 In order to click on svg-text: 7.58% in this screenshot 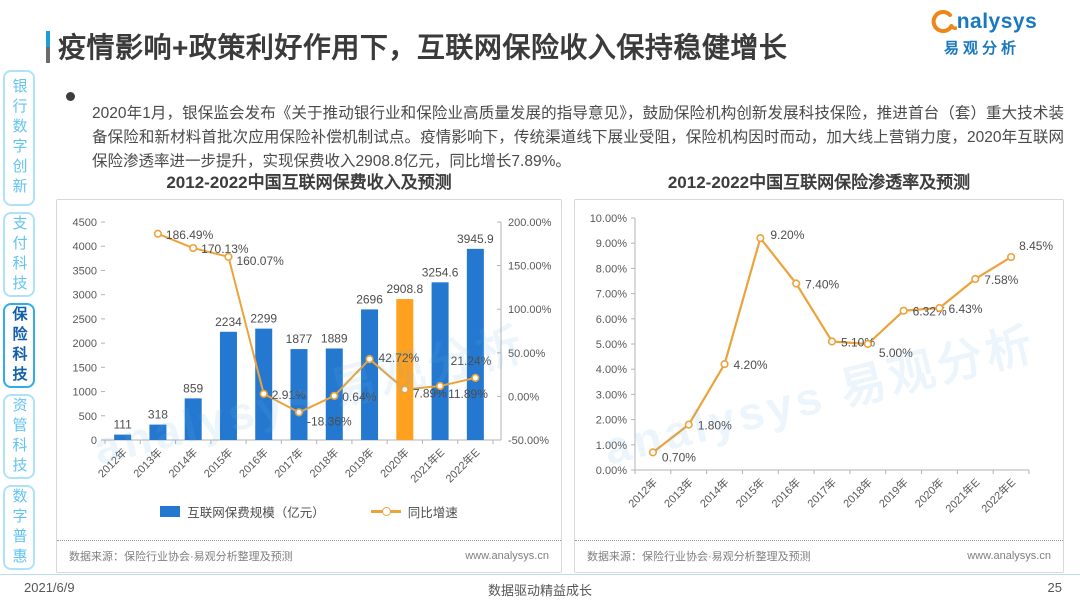, I will do `click(1001, 280)`.